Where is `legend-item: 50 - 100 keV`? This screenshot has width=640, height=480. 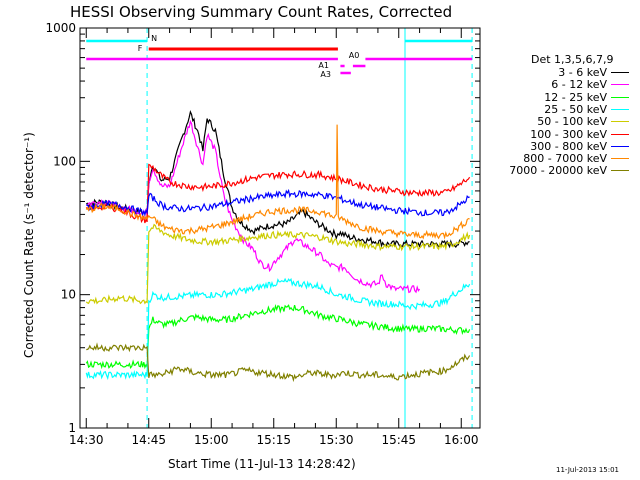 legend-item: 50 - 100 keV is located at coordinates (555, 122).